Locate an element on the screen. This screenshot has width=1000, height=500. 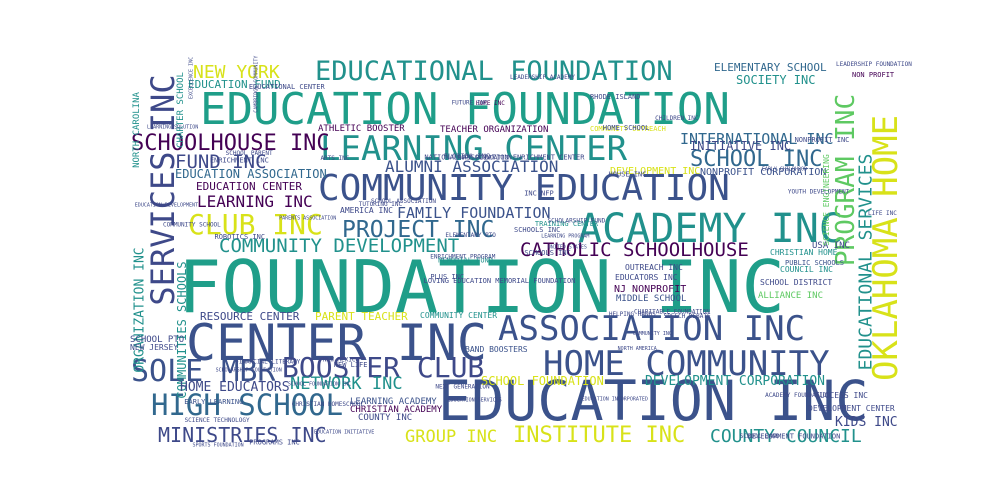
word-50: NJ NONPROFIT is located at coordinates (650, 289).